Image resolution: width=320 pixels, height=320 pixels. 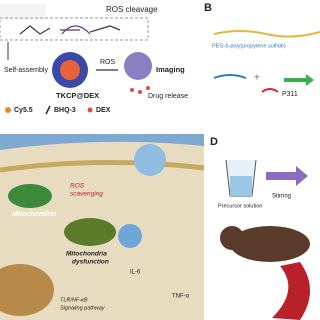 I want to click on polymer-label: PEG-b-poly(propylene sulfide), so click(x=249, y=46).